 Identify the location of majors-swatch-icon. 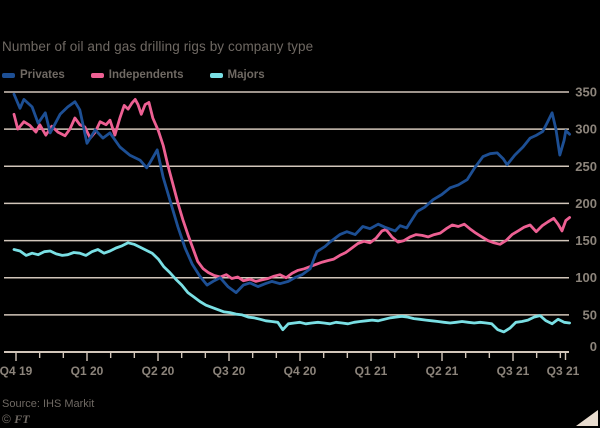
(216, 75).